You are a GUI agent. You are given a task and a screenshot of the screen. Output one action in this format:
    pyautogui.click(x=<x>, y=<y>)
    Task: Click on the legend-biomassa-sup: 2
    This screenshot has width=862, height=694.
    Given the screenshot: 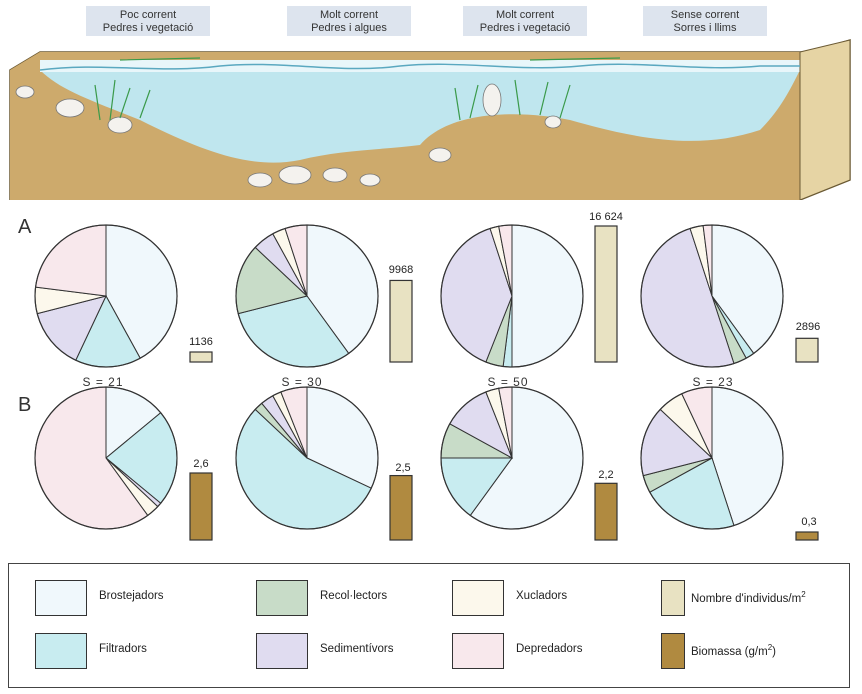 What is the action you would take?
    pyautogui.click(x=770, y=647)
    